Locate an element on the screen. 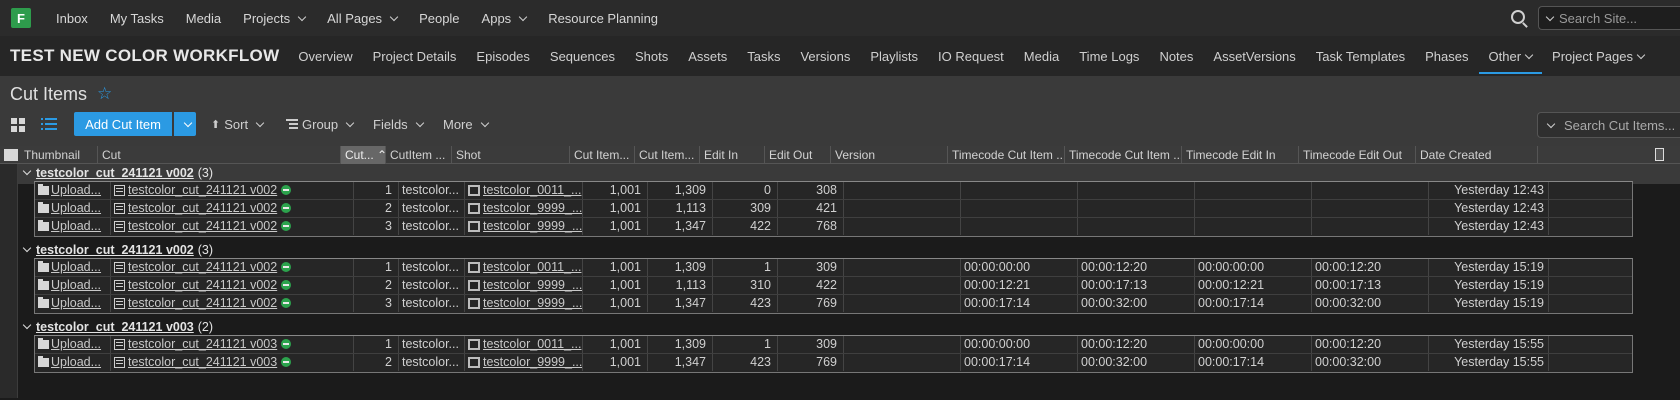  column-header: Edit Out is located at coordinates (798, 155).